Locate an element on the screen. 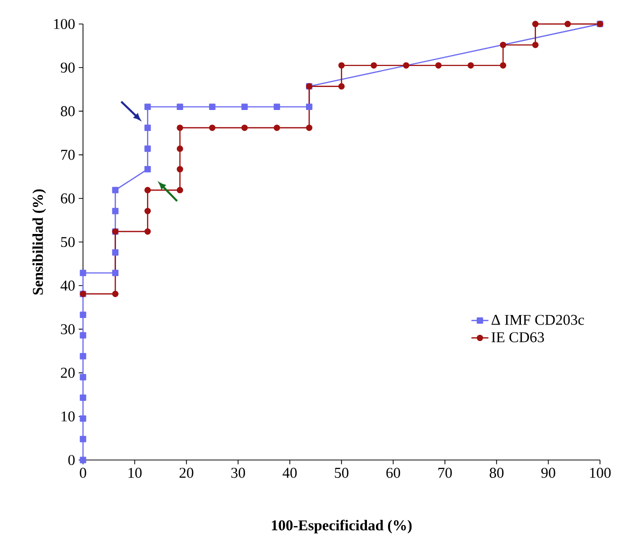 The image size is (619, 557). x-tick-label: 10 is located at coordinates (135, 473).